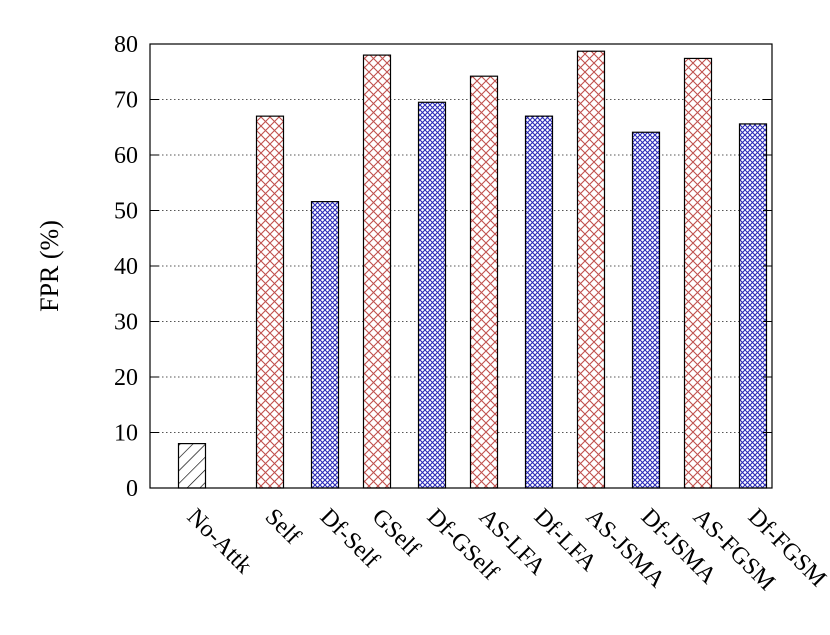 This screenshot has height=635, width=830. What do you see at coordinates (126, 45) in the screenshot?
I see `y-tick-label: 80` at bounding box center [126, 45].